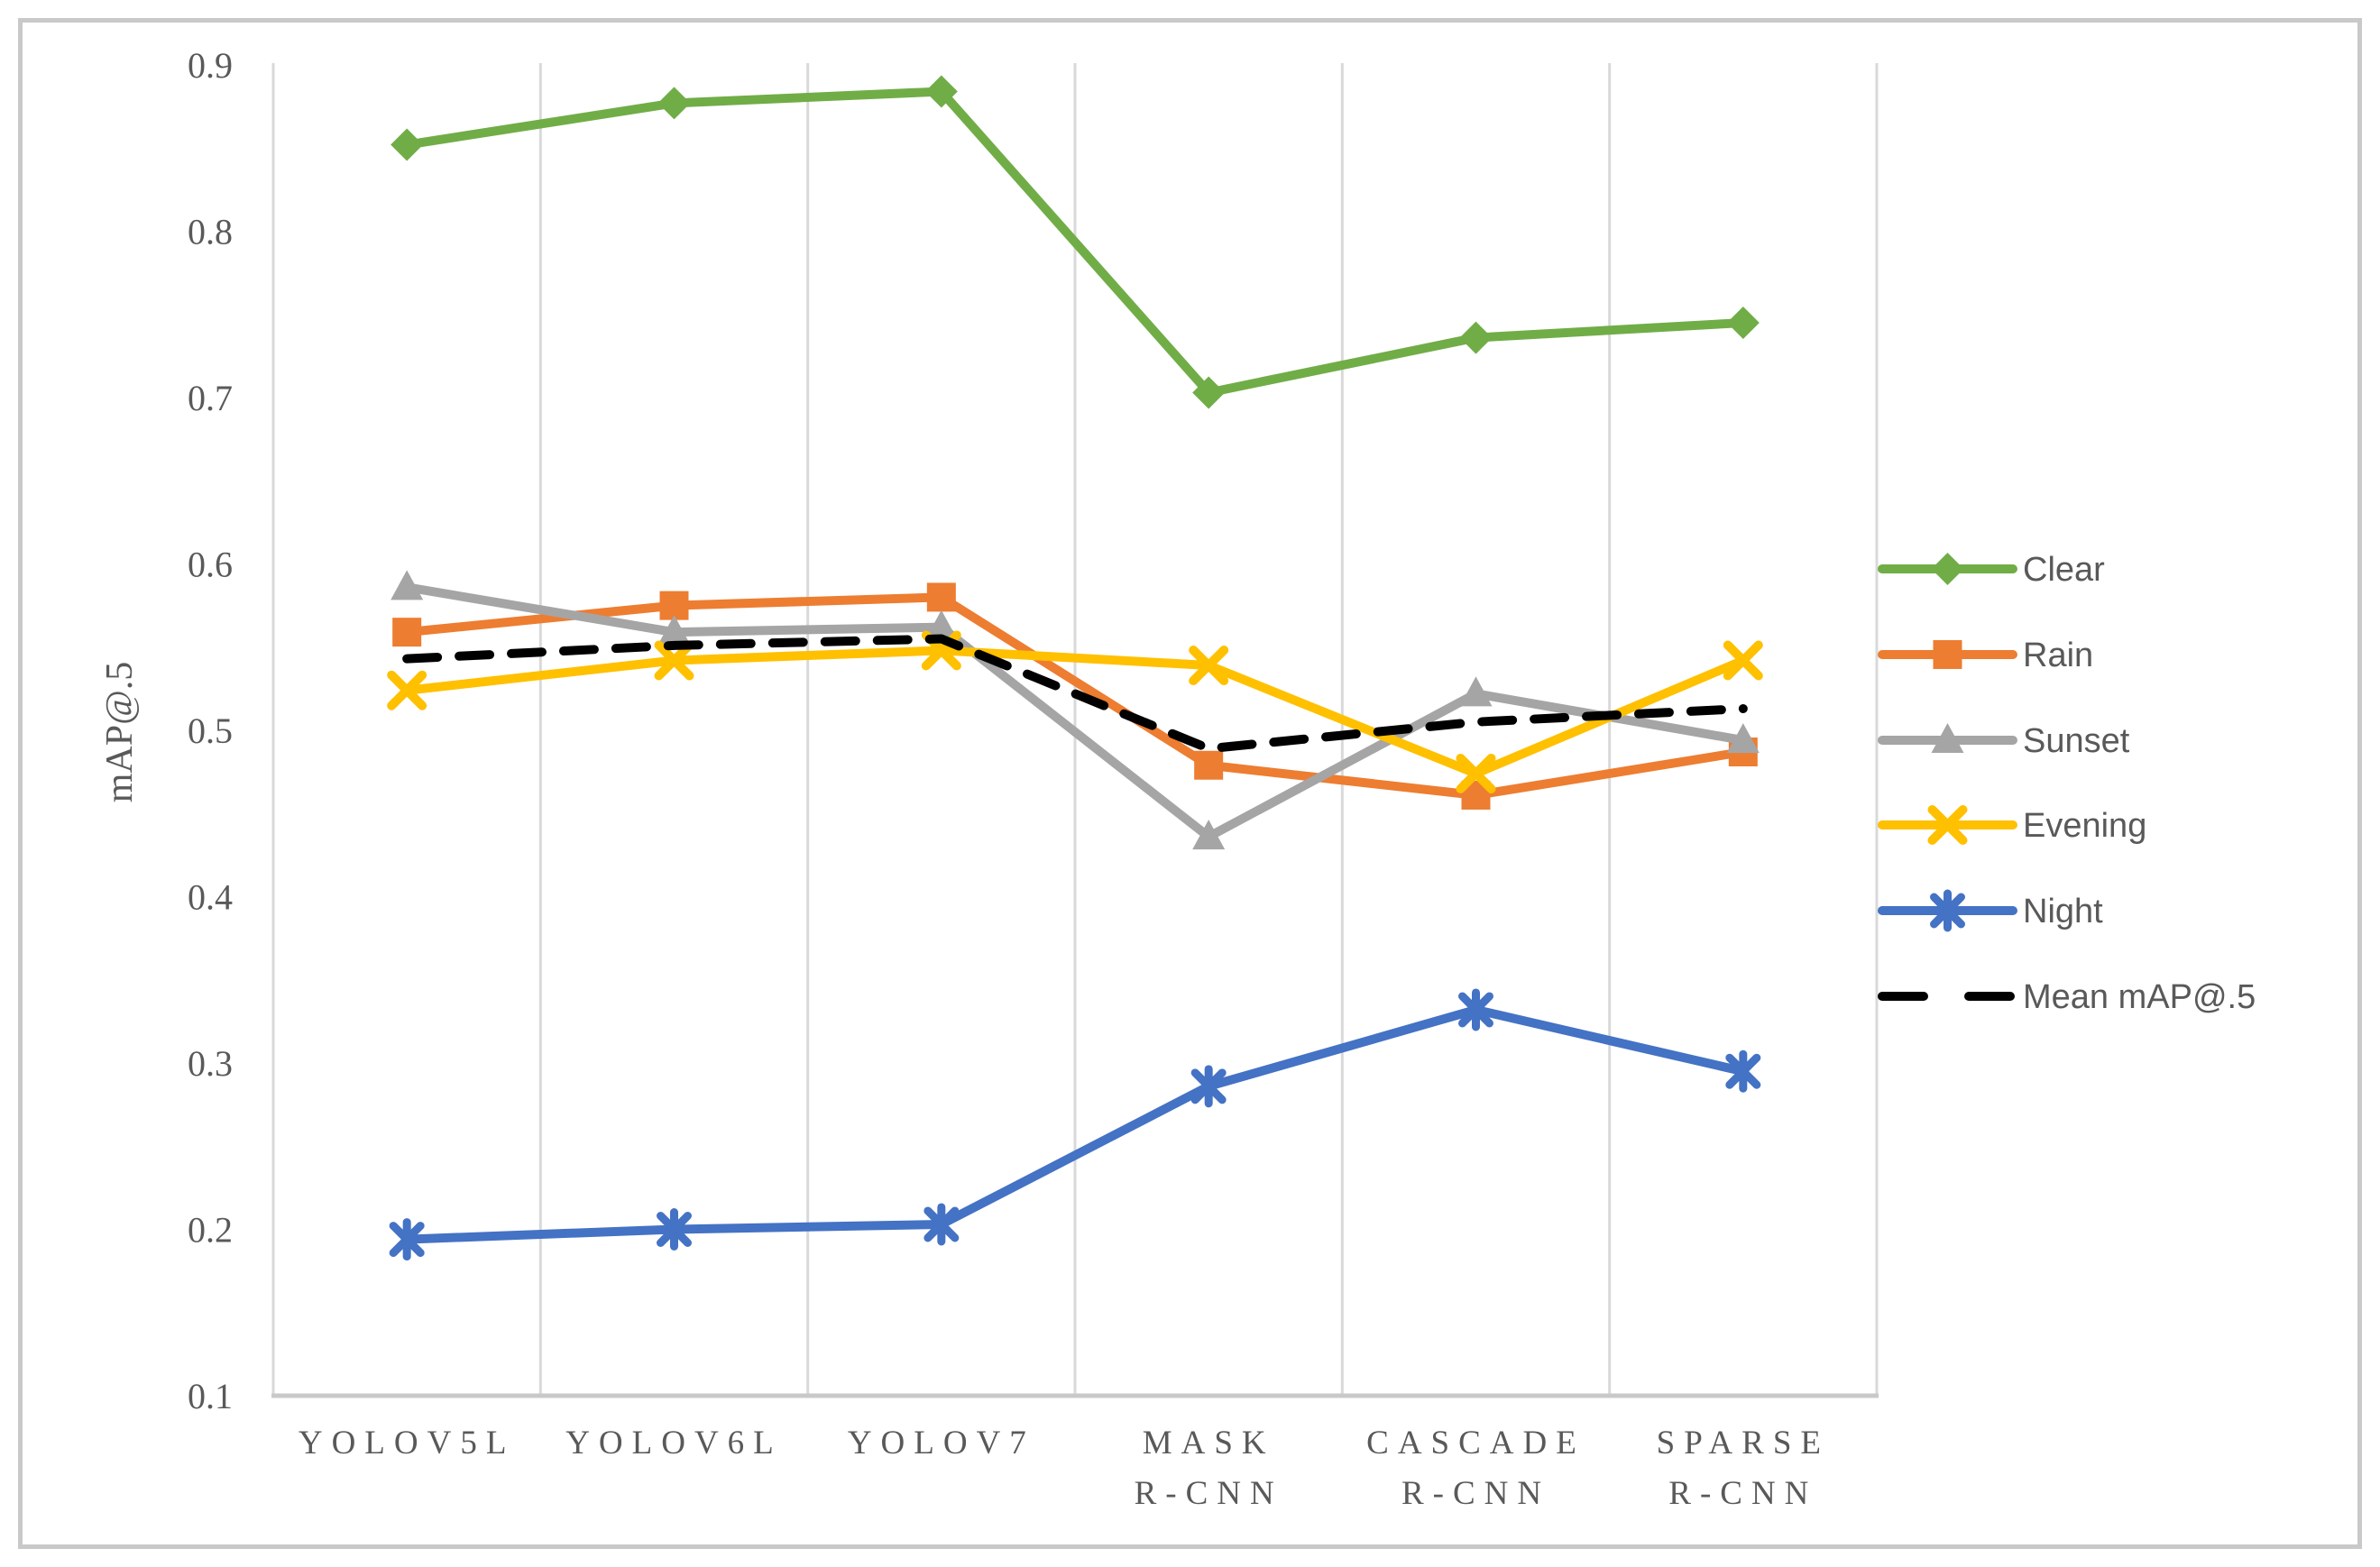 This screenshot has height=1567, width=2380. What do you see at coordinates (1947, 738) in the screenshot?
I see `legend-item-sunset-marker` at bounding box center [1947, 738].